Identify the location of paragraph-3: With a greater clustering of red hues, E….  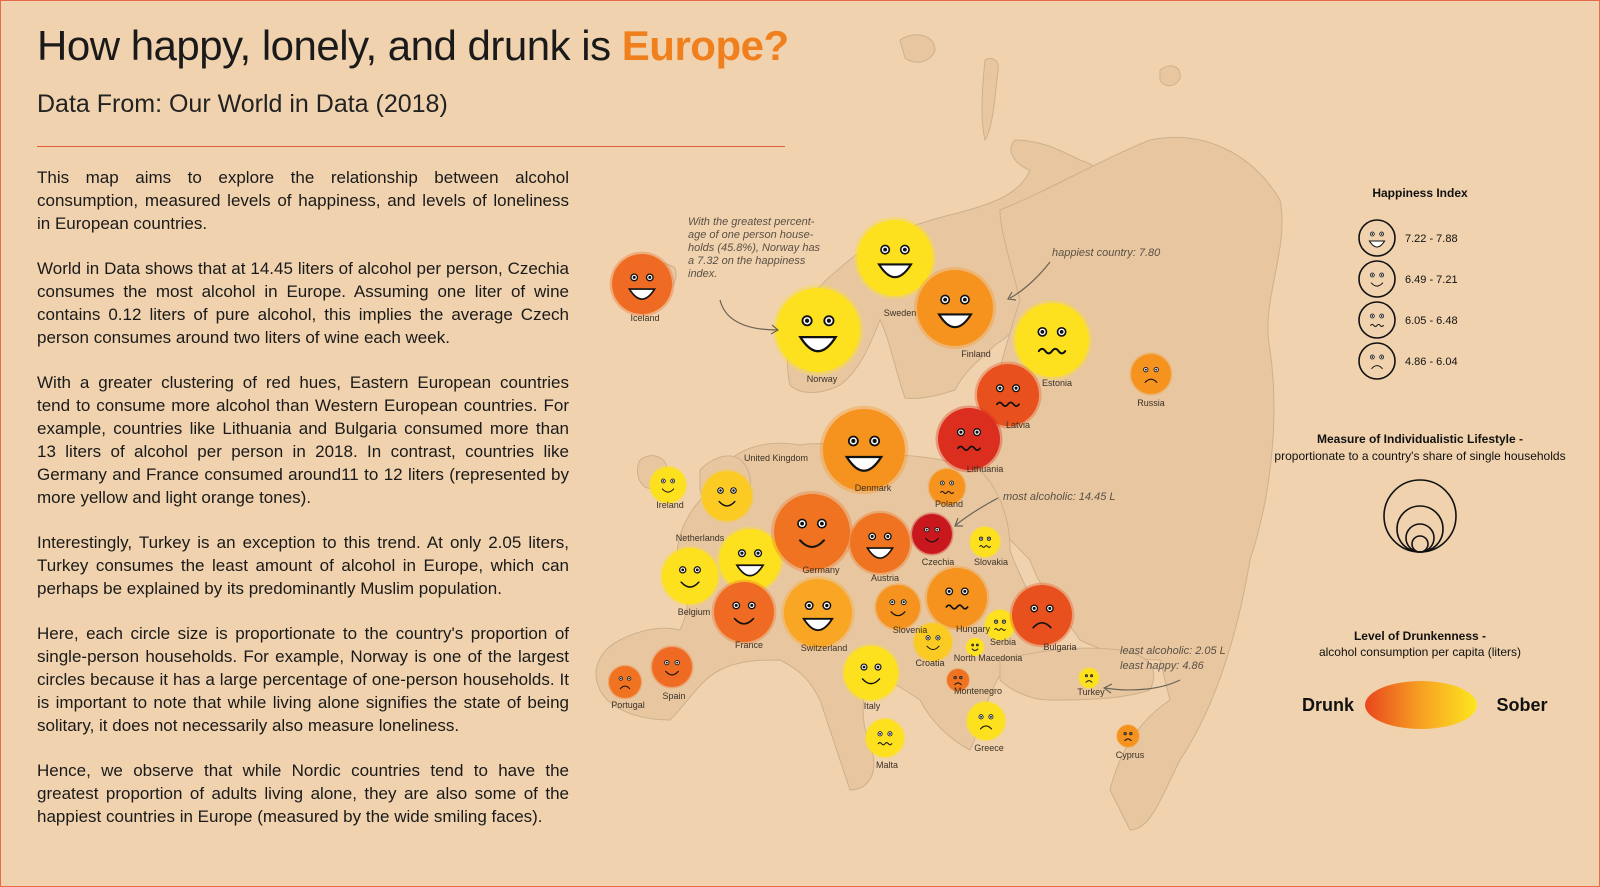
(303, 440).